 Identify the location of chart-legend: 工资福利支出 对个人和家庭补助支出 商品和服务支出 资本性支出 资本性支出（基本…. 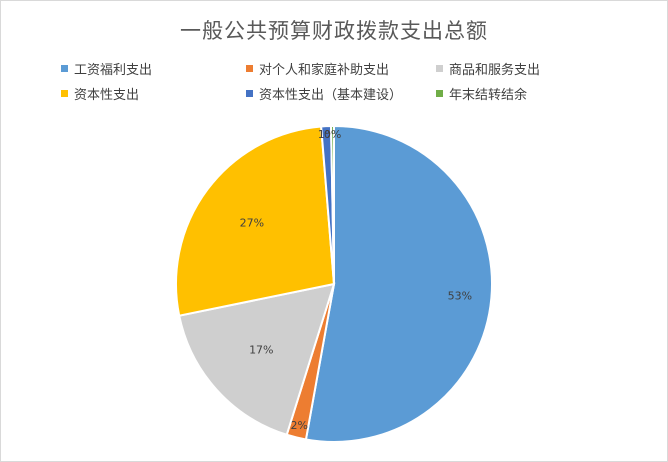
(341, 81).